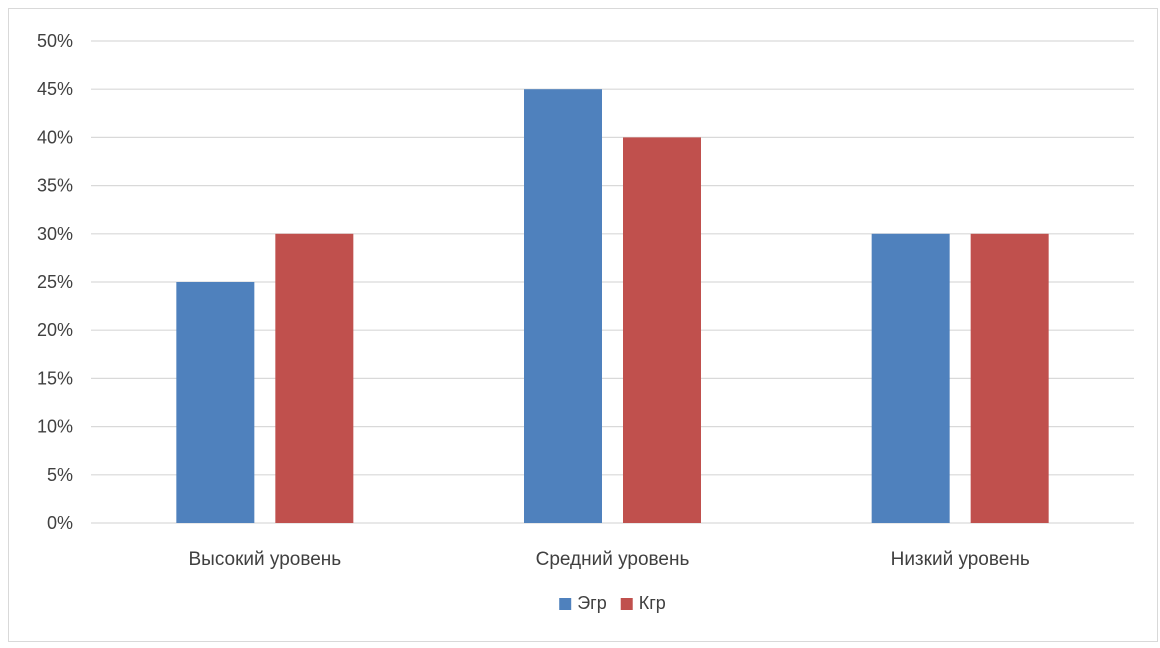 The image size is (1160, 648). I want to click on y-tick-label: 20%, so click(55, 330).